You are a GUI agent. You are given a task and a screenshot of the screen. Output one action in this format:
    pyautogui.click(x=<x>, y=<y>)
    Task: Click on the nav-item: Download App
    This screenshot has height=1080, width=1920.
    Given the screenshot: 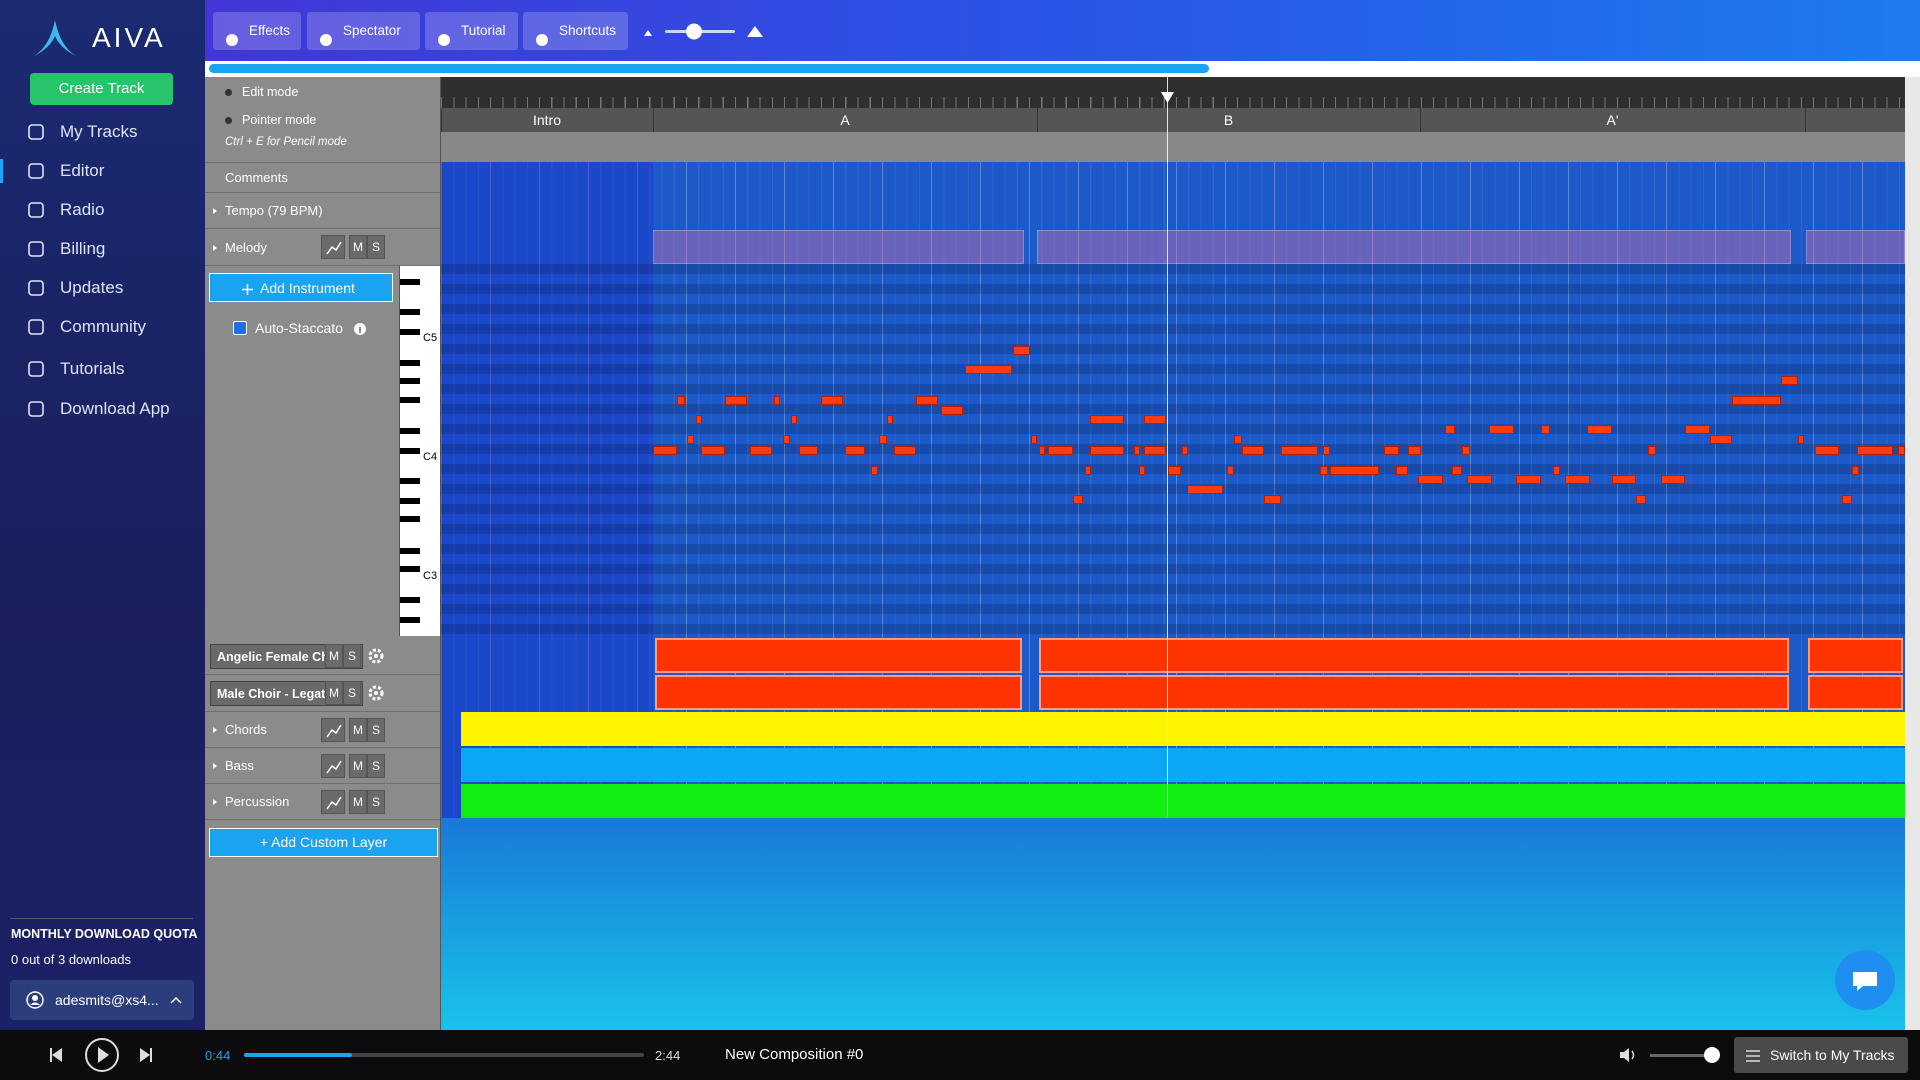 What is the action you would take?
    pyautogui.click(x=115, y=408)
    